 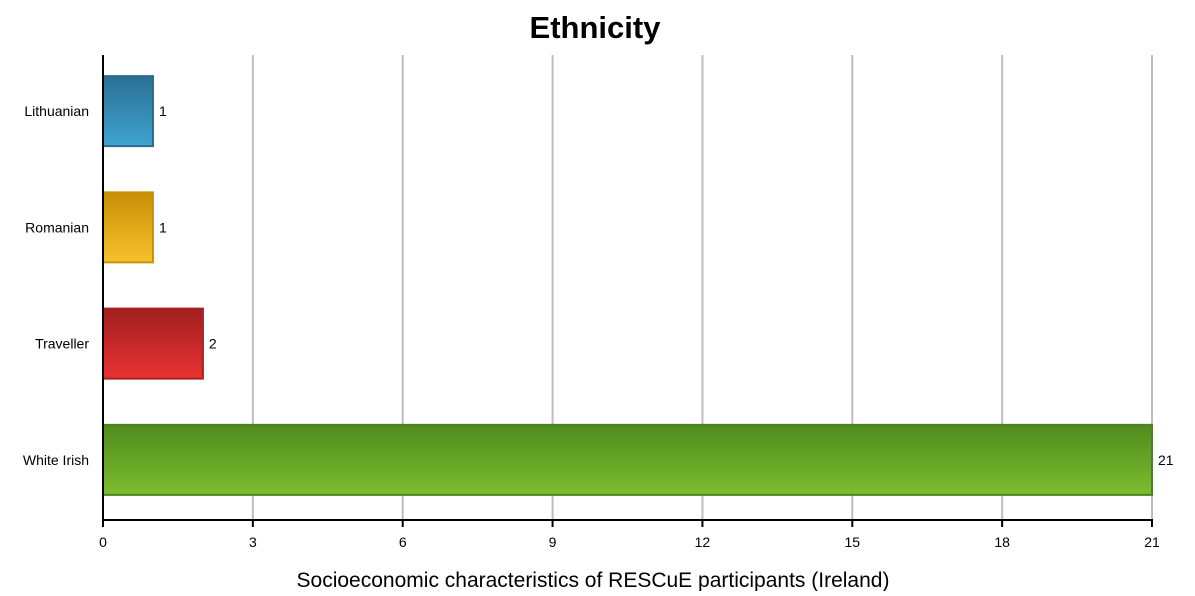 What do you see at coordinates (56, 460) in the screenshot?
I see `category-label: White Irish` at bounding box center [56, 460].